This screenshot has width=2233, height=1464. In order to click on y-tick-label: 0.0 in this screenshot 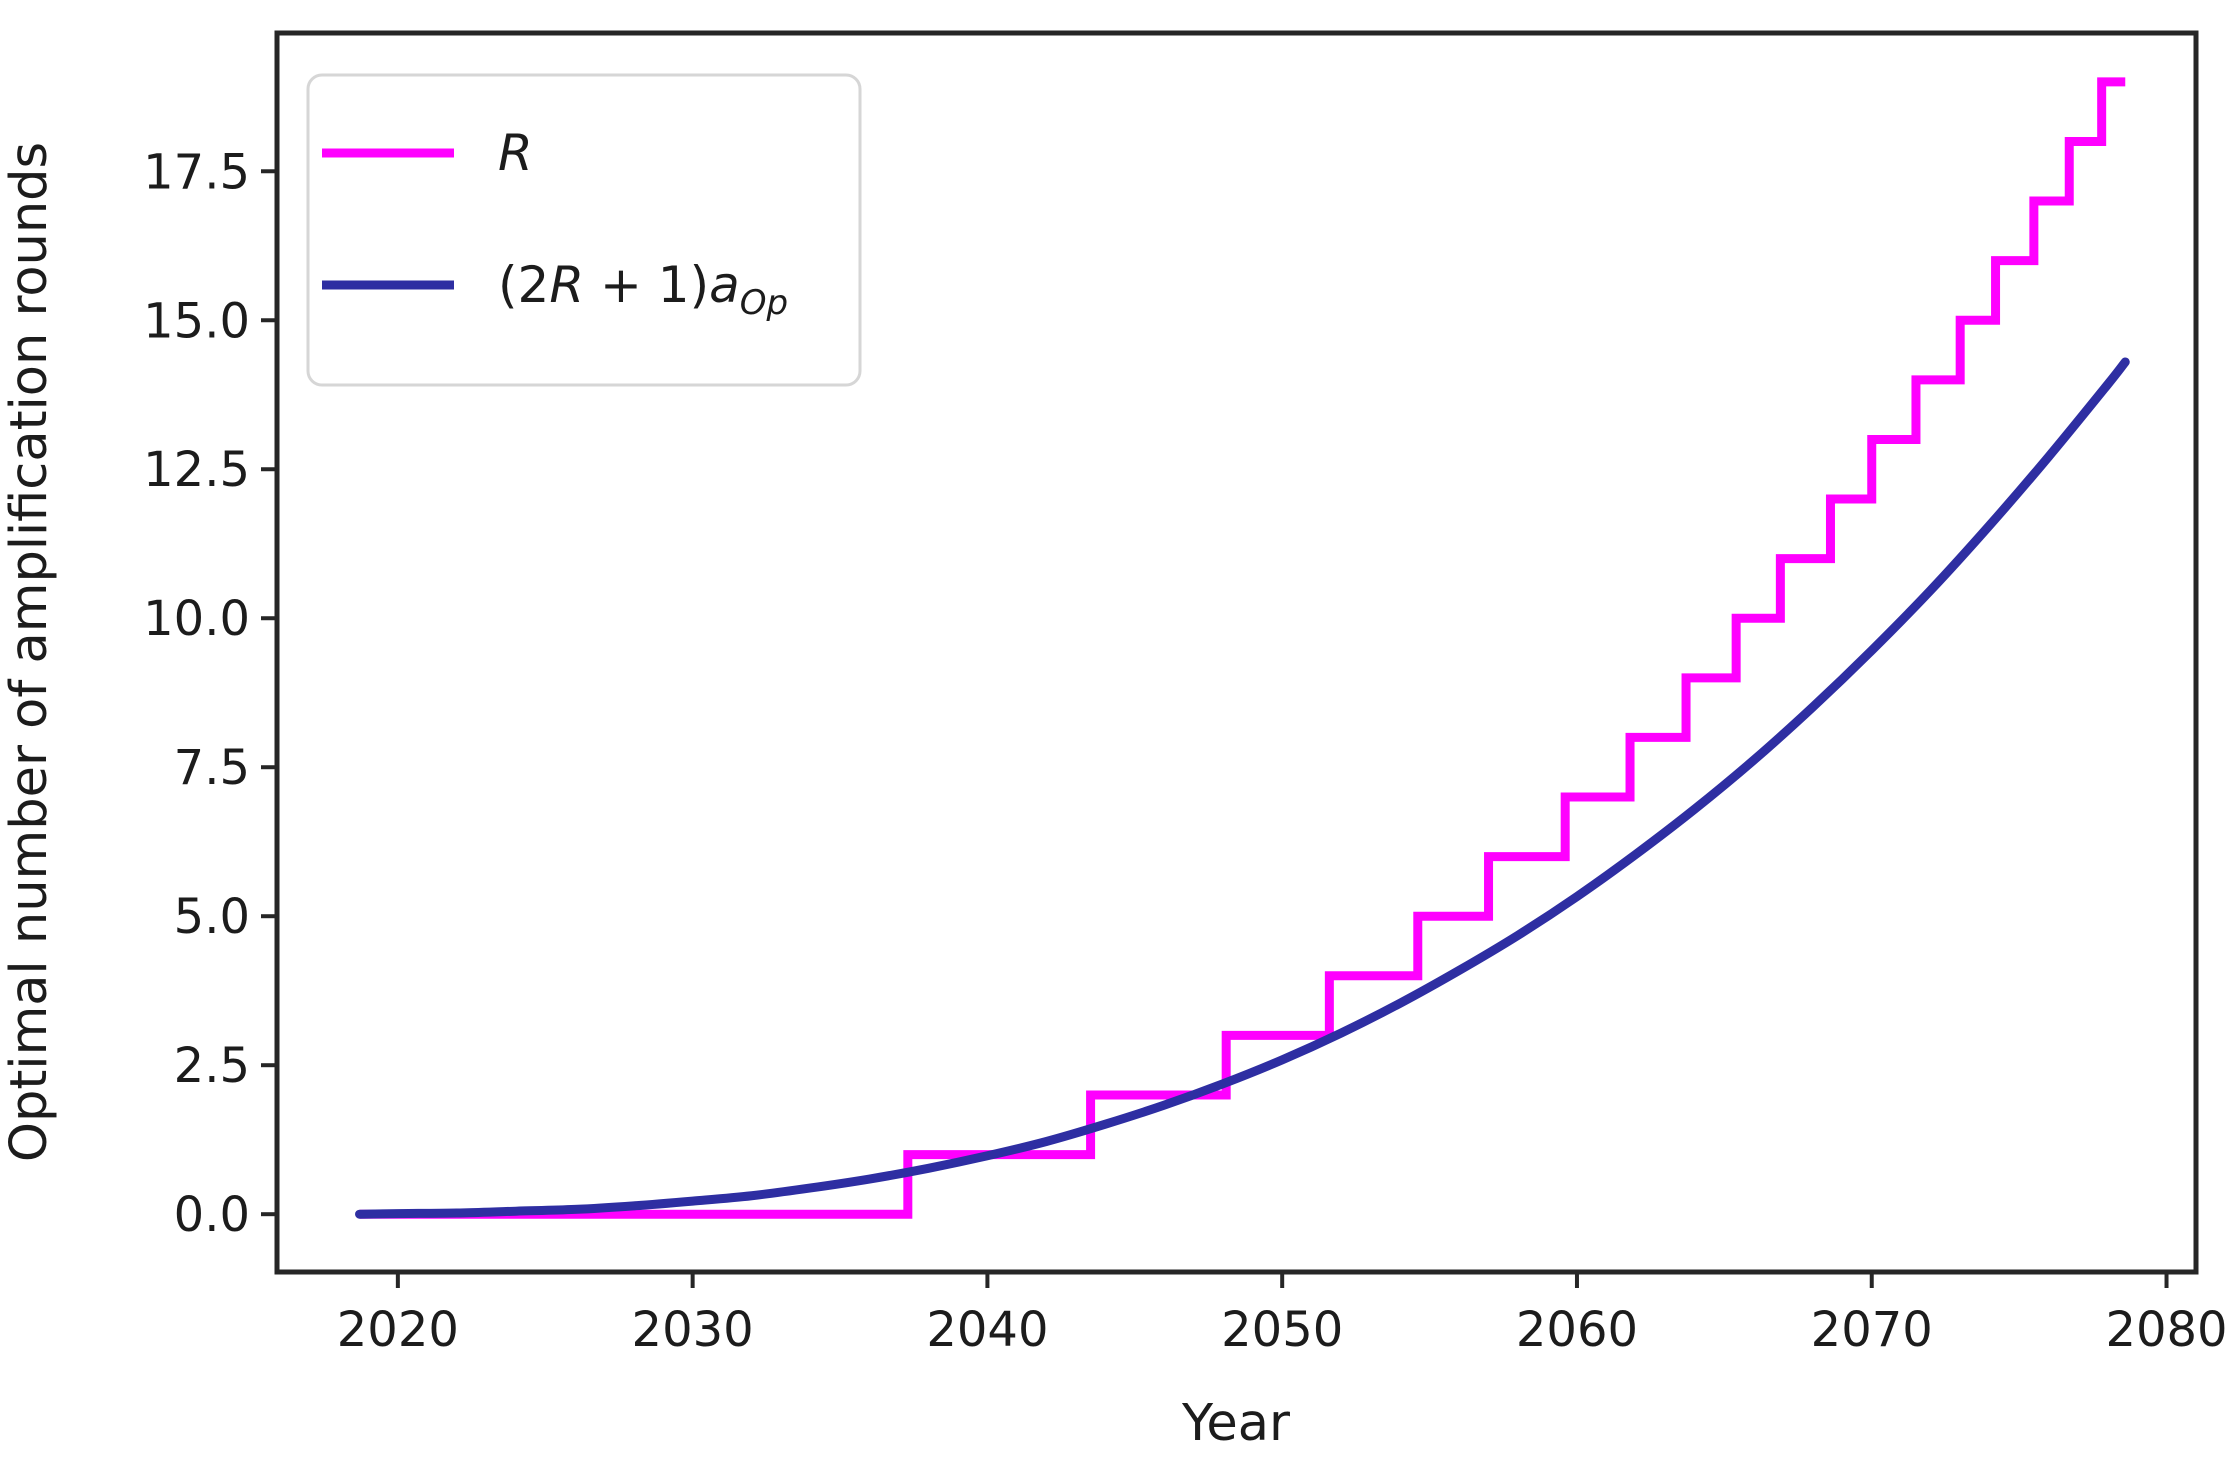, I will do `click(212, 1215)`.